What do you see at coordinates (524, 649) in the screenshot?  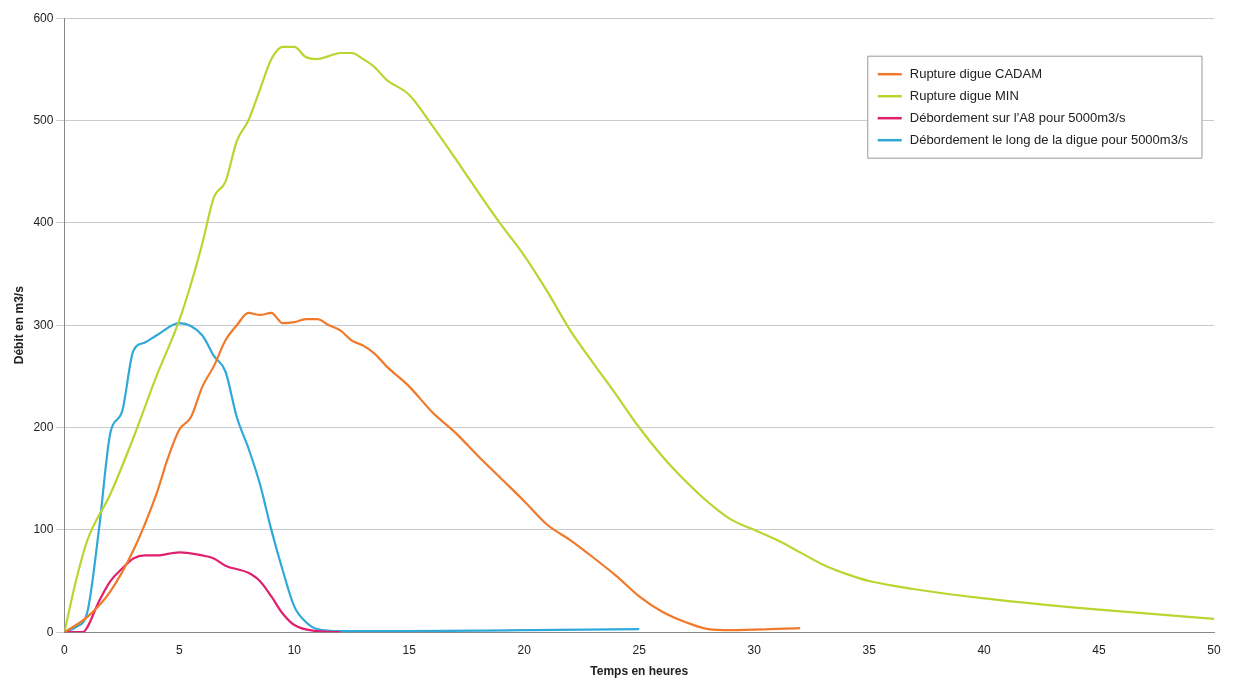 I see `x-tick-label: 20` at bounding box center [524, 649].